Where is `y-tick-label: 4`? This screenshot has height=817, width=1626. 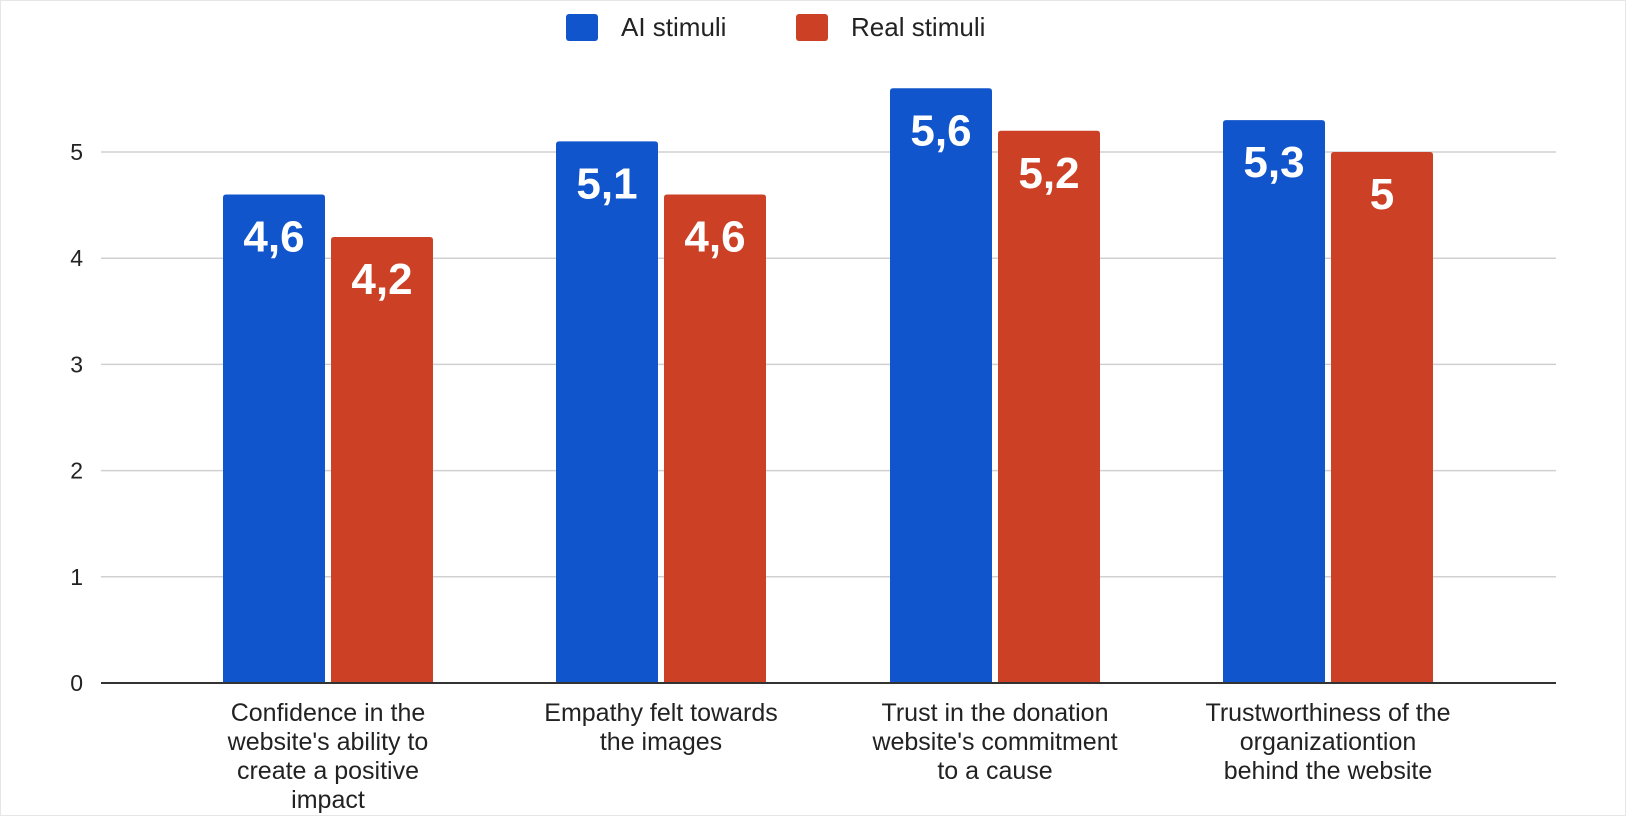
y-tick-label: 4 is located at coordinates (76, 258).